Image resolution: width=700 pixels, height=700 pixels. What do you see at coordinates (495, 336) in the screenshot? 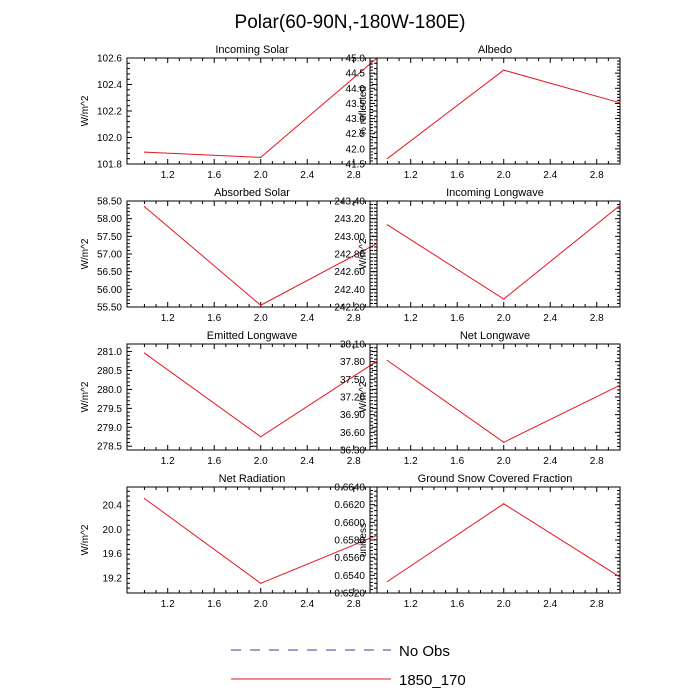
I see `panel-title-net-longwave: Net Longwave` at bounding box center [495, 336].